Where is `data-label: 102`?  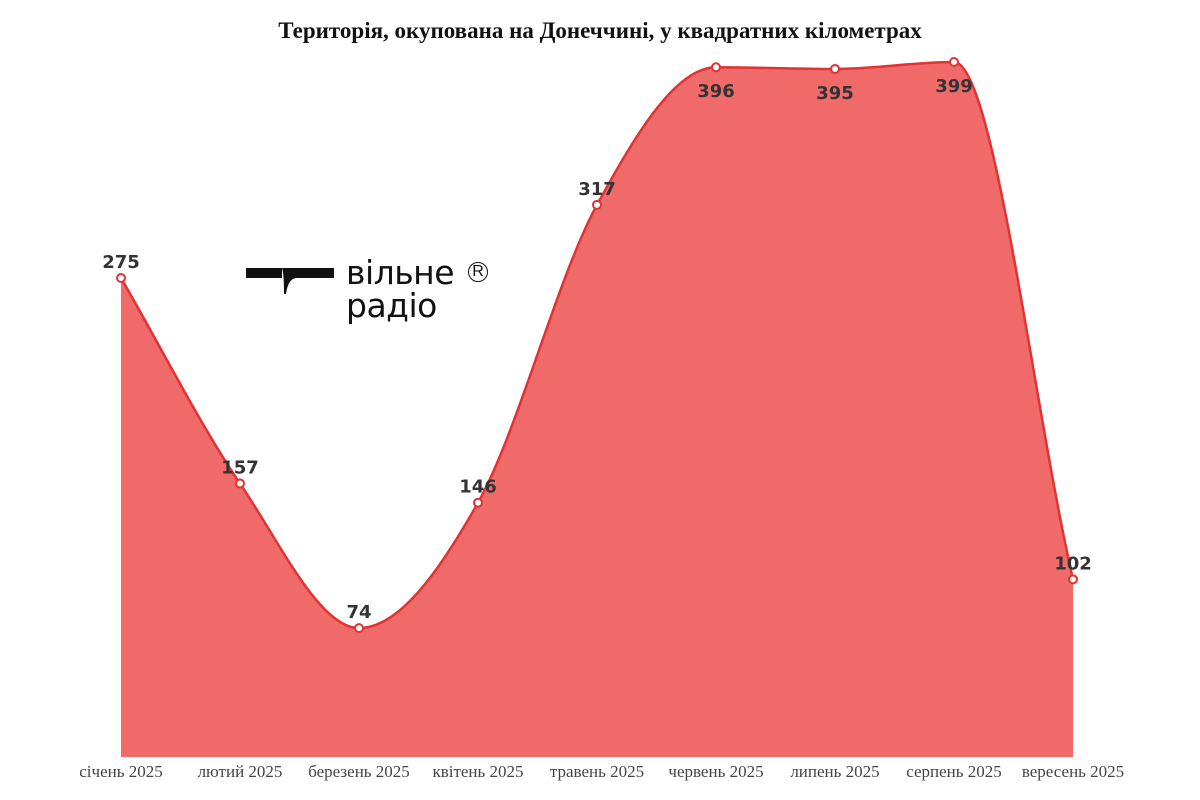
data-label: 102 is located at coordinates (1073, 563).